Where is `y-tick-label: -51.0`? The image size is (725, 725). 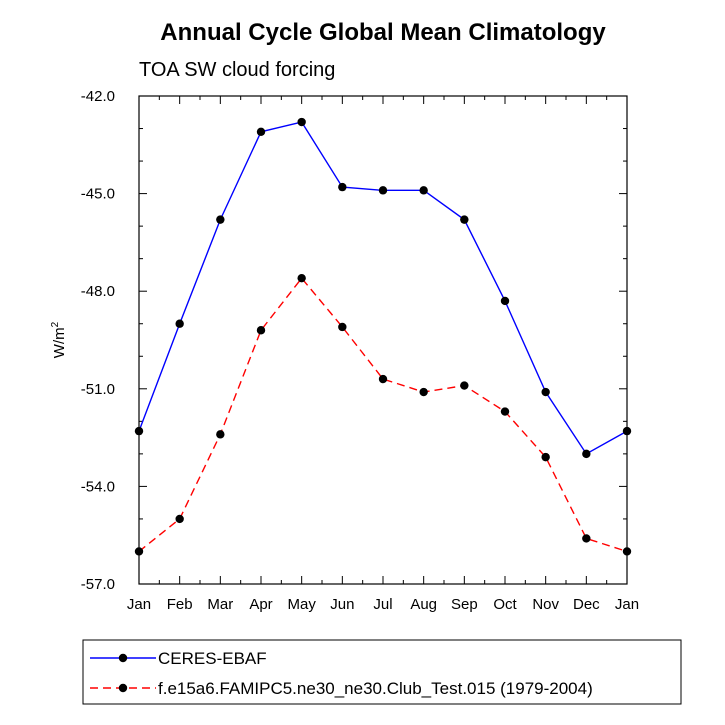 y-tick-label: -51.0 is located at coordinates (98, 389).